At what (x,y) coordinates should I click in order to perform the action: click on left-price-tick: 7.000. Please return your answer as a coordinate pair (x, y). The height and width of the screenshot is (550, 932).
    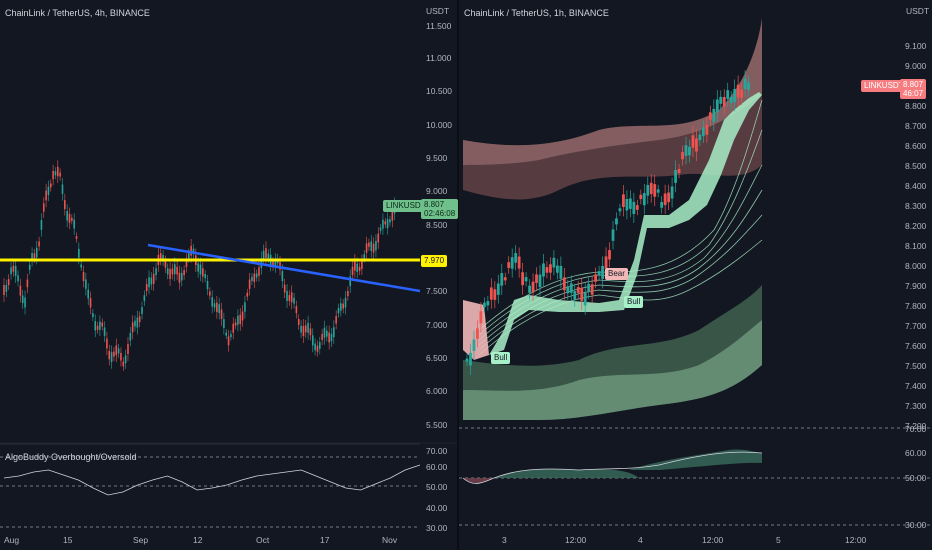
    Looking at the image, I should click on (437, 325).